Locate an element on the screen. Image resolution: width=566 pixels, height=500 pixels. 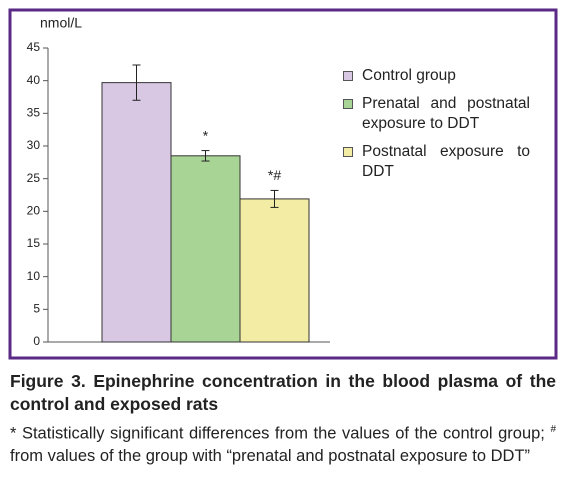
legend-item: Postnatal exposure to DDT is located at coordinates (435, 162).